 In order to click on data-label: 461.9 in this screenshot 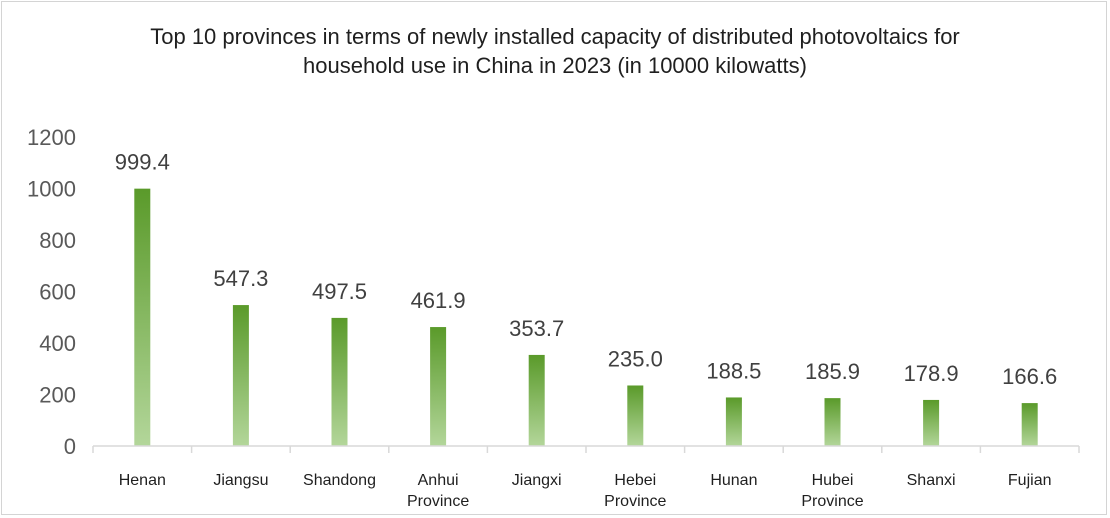, I will do `click(438, 300)`.